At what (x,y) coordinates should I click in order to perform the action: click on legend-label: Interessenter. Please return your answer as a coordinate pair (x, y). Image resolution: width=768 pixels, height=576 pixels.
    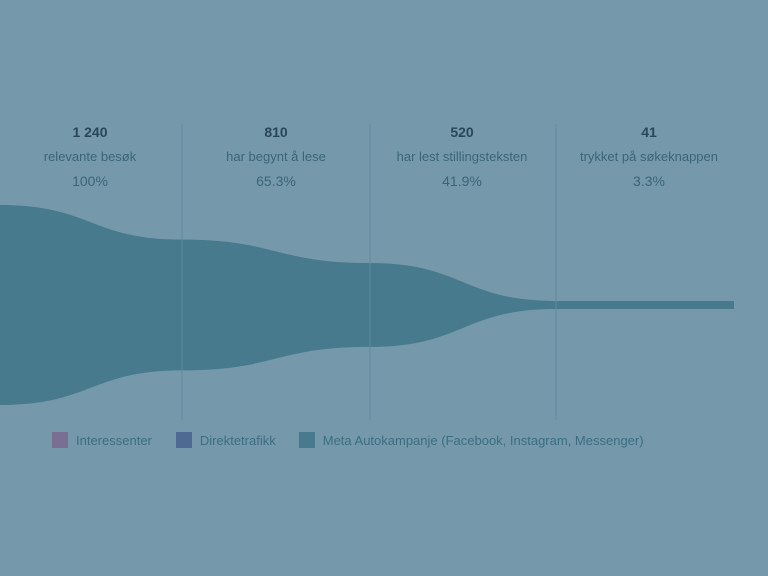
    Looking at the image, I should click on (114, 440).